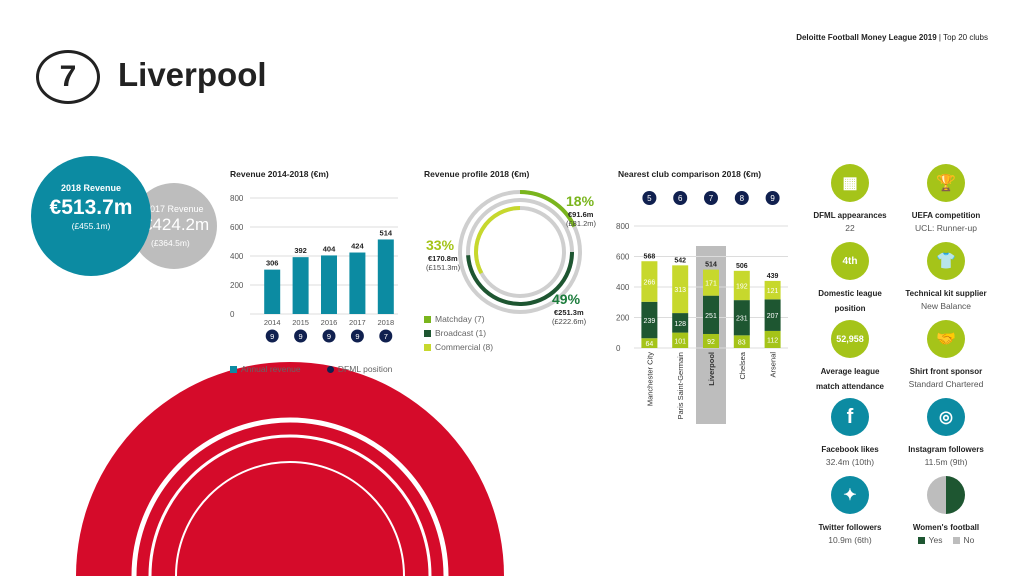 The width and height of the screenshot is (1024, 576). I want to click on current-revenue-label: 2018 Revenue, so click(91, 188).